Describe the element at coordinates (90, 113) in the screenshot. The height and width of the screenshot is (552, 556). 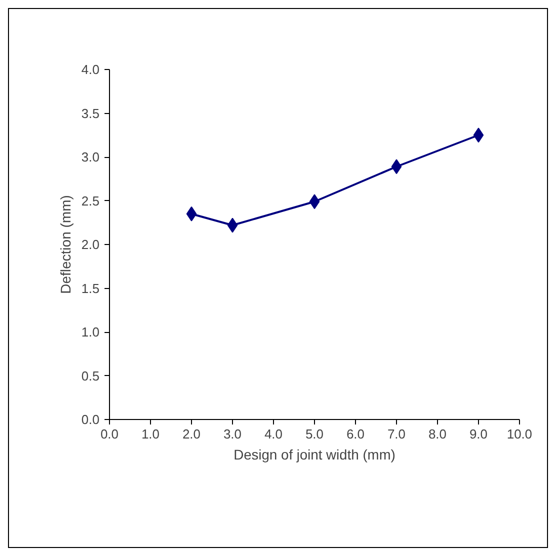
I see `y-tick-label: 3.5` at that location.